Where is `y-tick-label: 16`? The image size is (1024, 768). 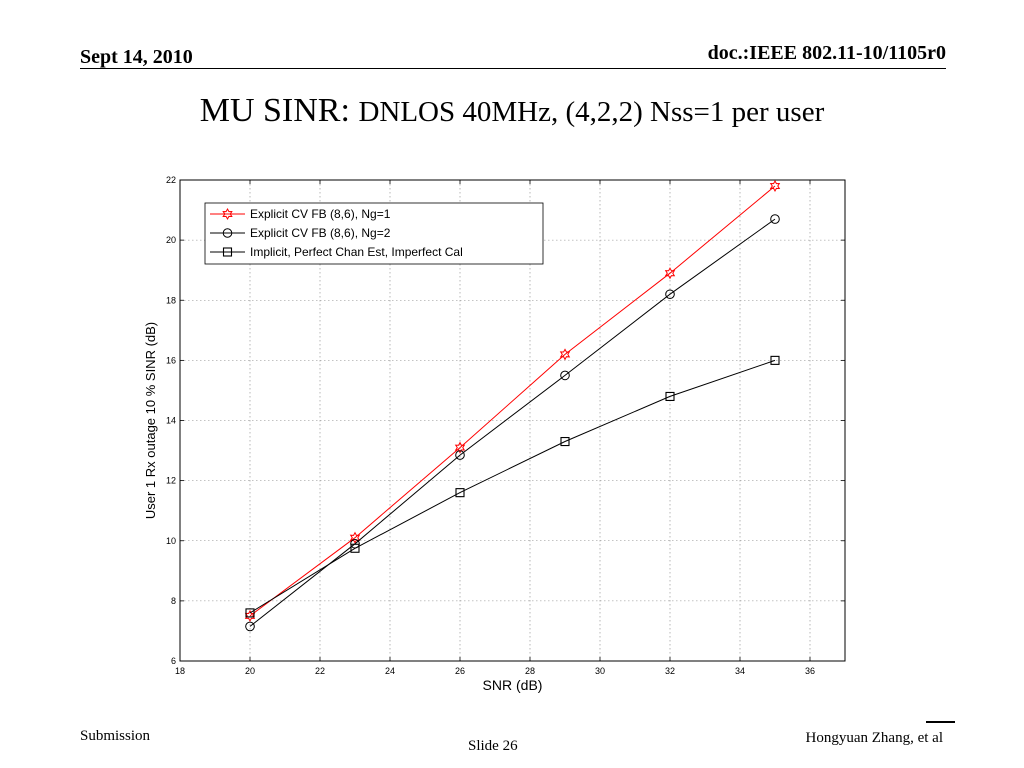 y-tick-label: 16 is located at coordinates (171, 360).